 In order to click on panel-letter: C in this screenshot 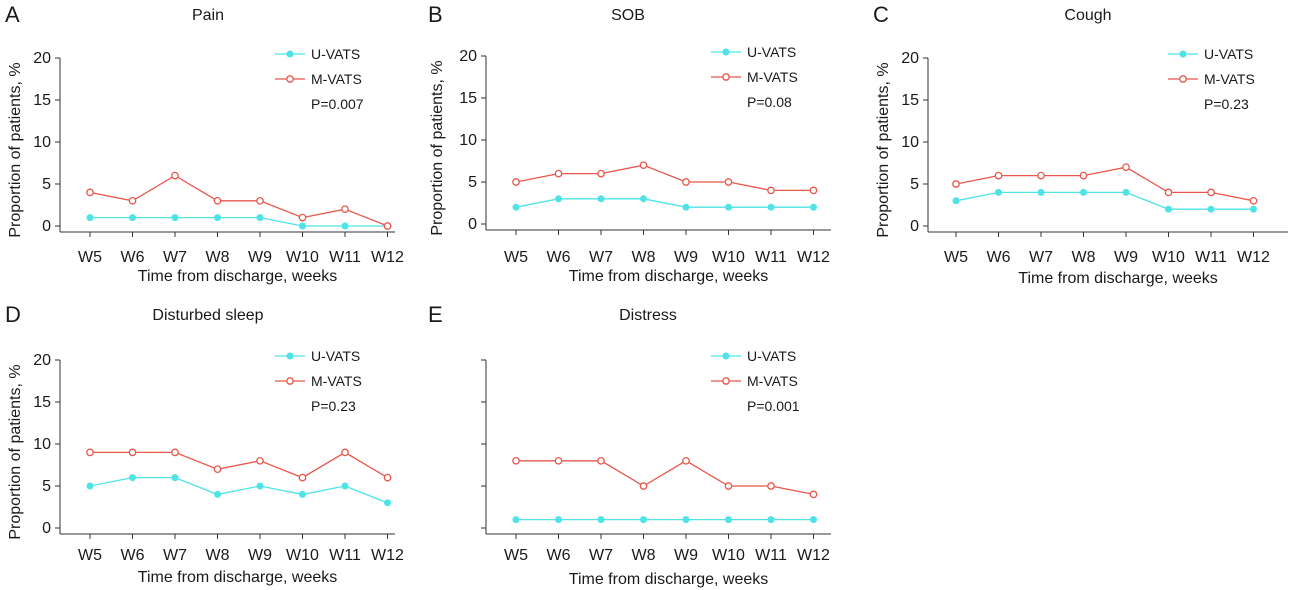, I will do `click(881, 14)`.